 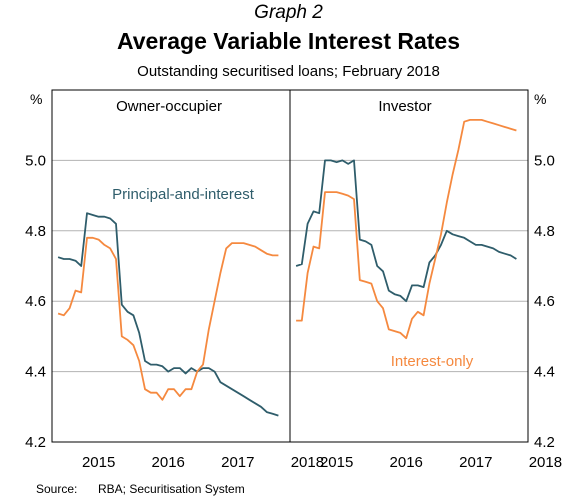 What do you see at coordinates (35, 231) in the screenshot?
I see `y-tick-label-left: 4.8` at bounding box center [35, 231].